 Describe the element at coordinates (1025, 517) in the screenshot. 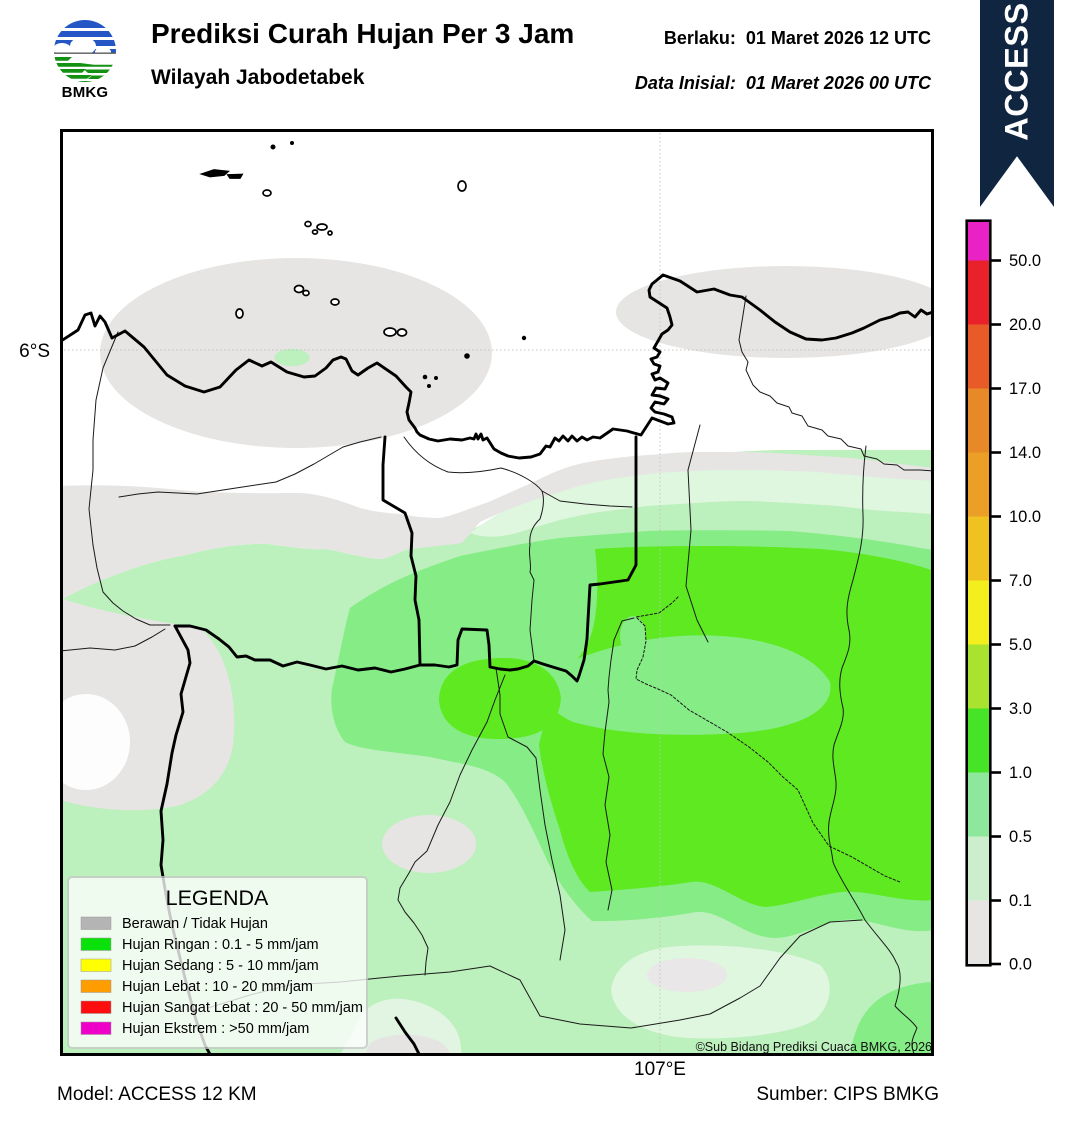

I see `svg-text: 10.0` at that location.